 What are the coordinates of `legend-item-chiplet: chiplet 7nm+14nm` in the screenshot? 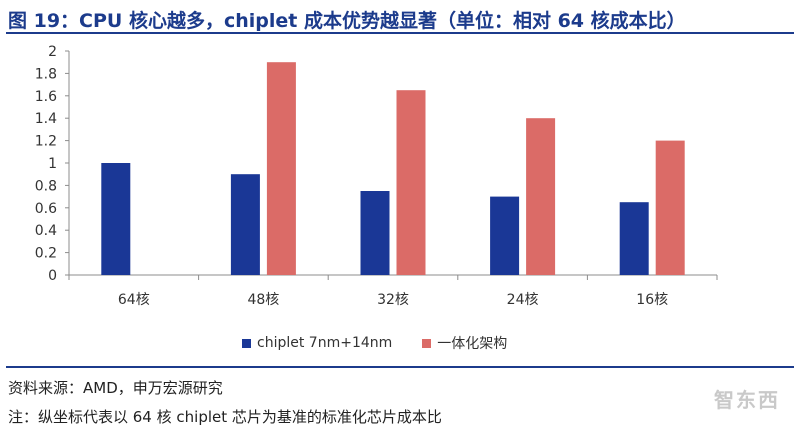 It's located at (317, 343).